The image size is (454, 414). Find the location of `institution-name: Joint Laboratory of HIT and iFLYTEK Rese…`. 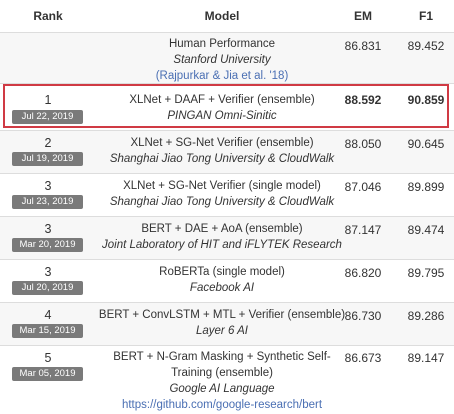

institution-name: Joint Laboratory of HIT and iFLYTEK Rese… is located at coordinates (222, 245).